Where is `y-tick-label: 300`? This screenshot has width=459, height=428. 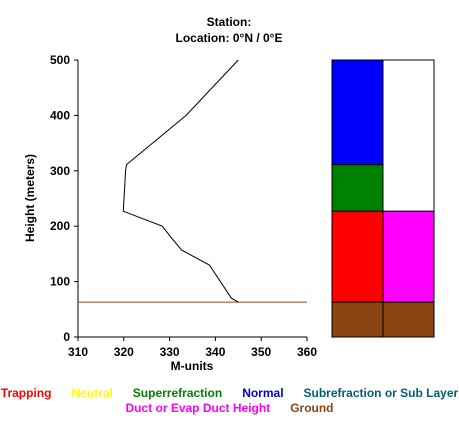
y-tick-label: 300 is located at coordinates (60, 171).